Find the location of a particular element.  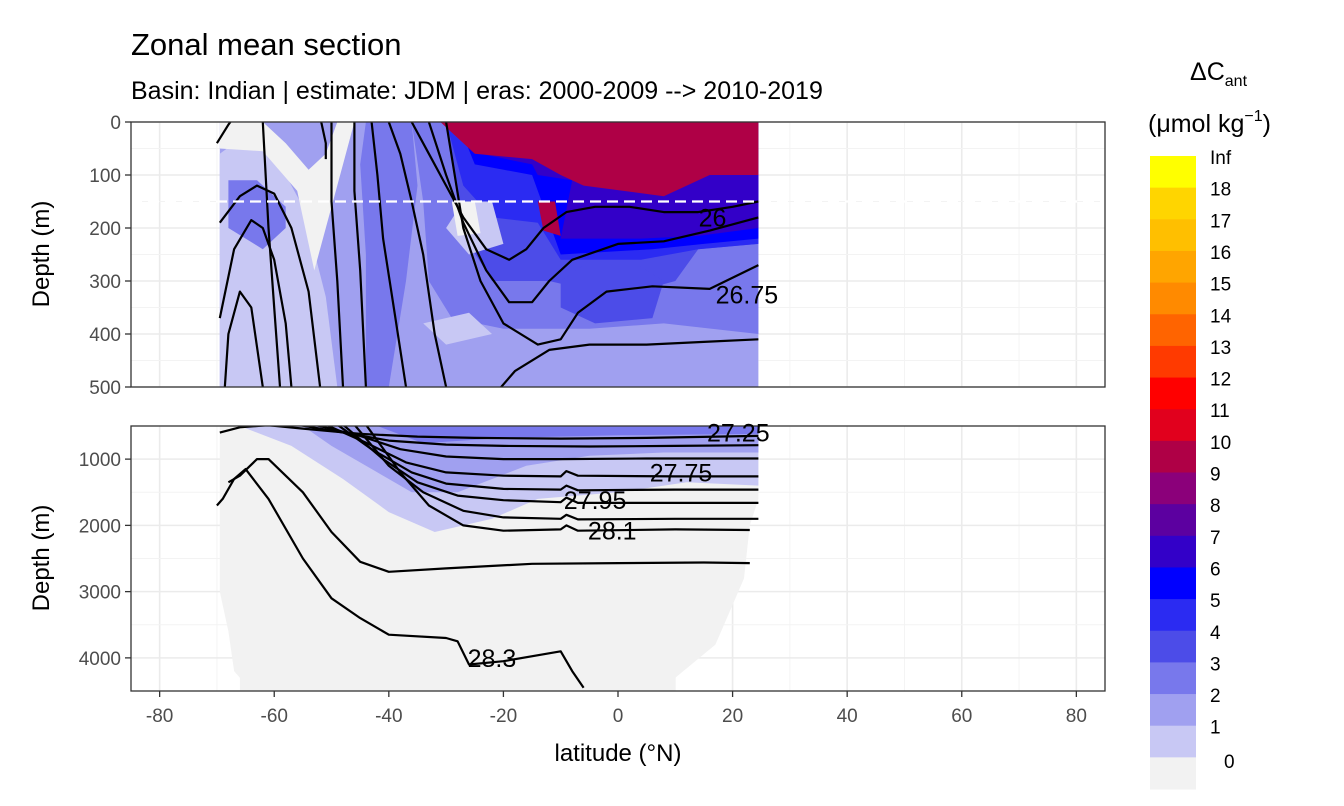

upper-fill is located at coordinates (489, 254).